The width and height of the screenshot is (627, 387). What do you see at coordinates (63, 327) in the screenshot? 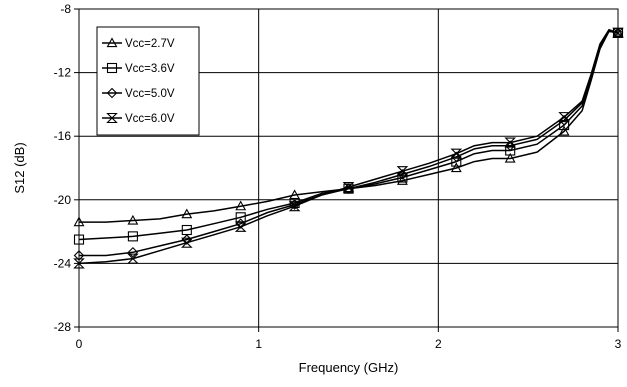
I see `y-tick-label: -28` at bounding box center [63, 327].